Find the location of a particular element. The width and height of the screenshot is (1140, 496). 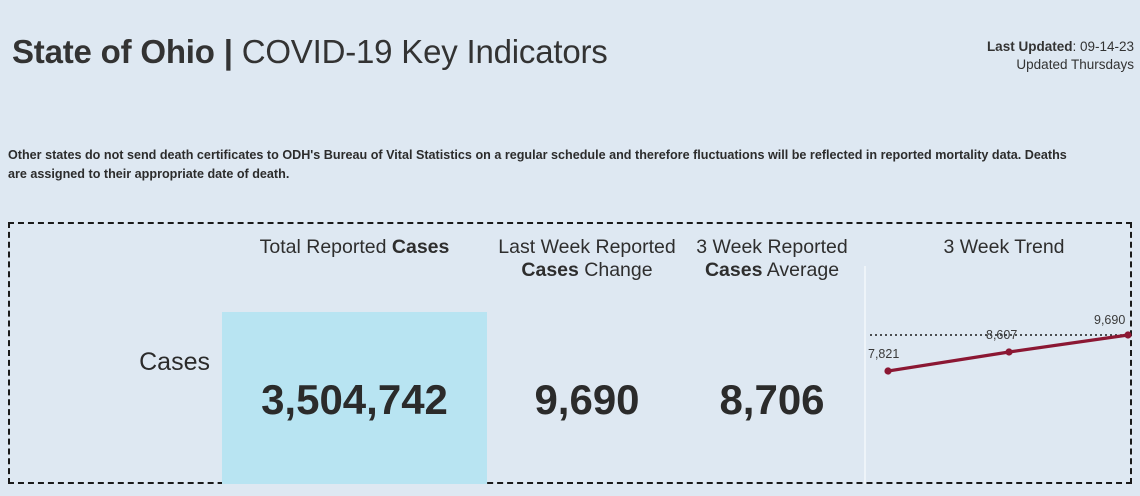

column-header-three-week-average: 3 Week Reported Cases Average is located at coordinates (772, 259).